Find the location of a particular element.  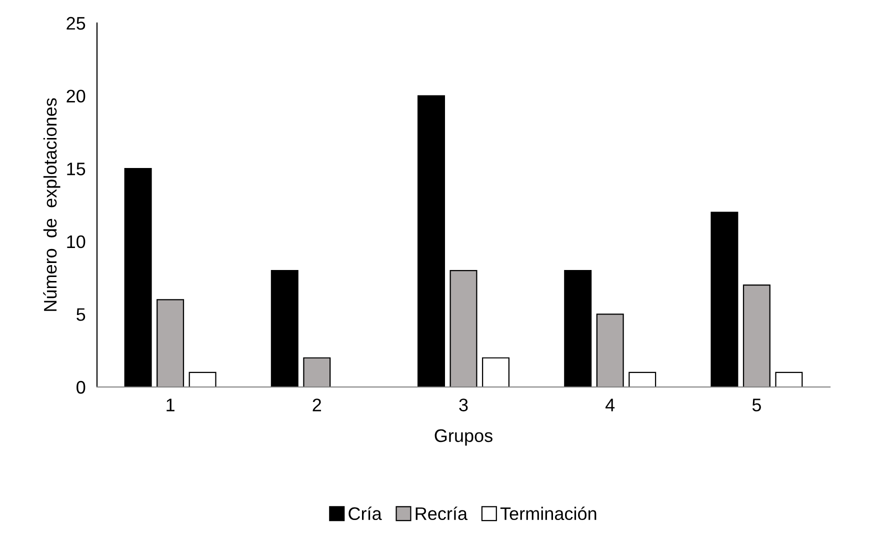

x-tick-label: 4 is located at coordinates (610, 405).